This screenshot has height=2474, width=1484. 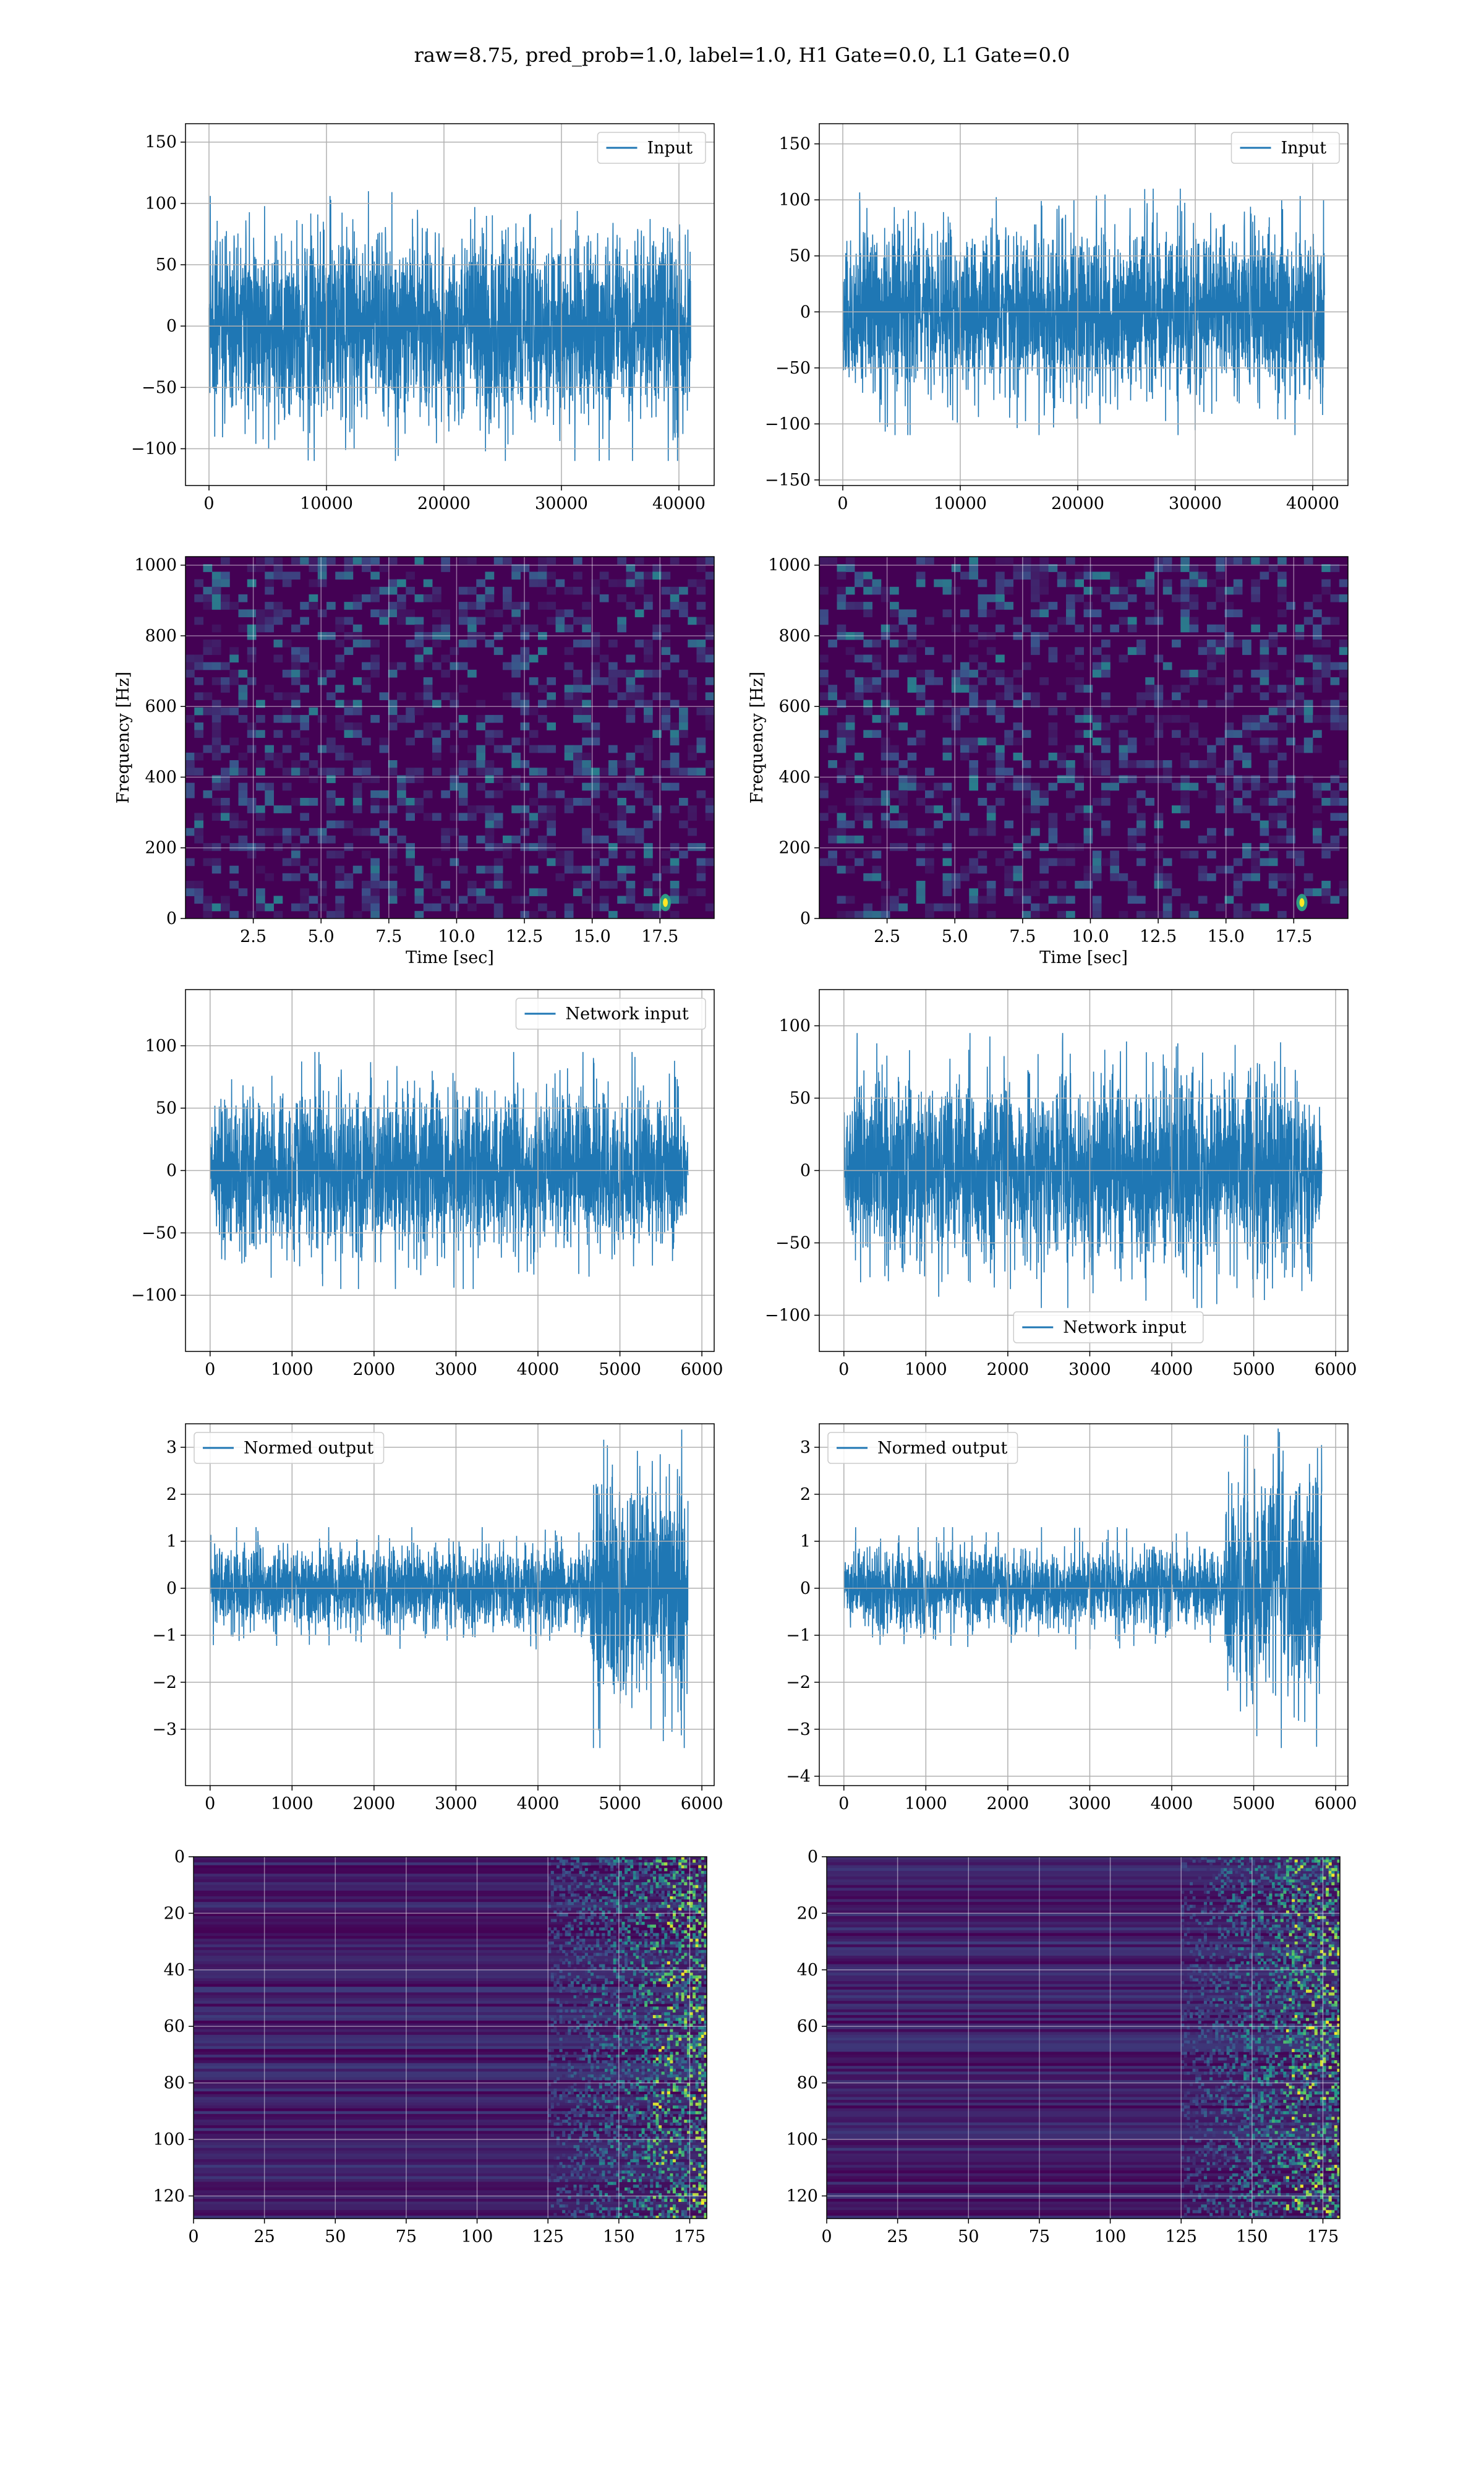 I want to click on y-tick-label: 600, so click(x=161, y=707).